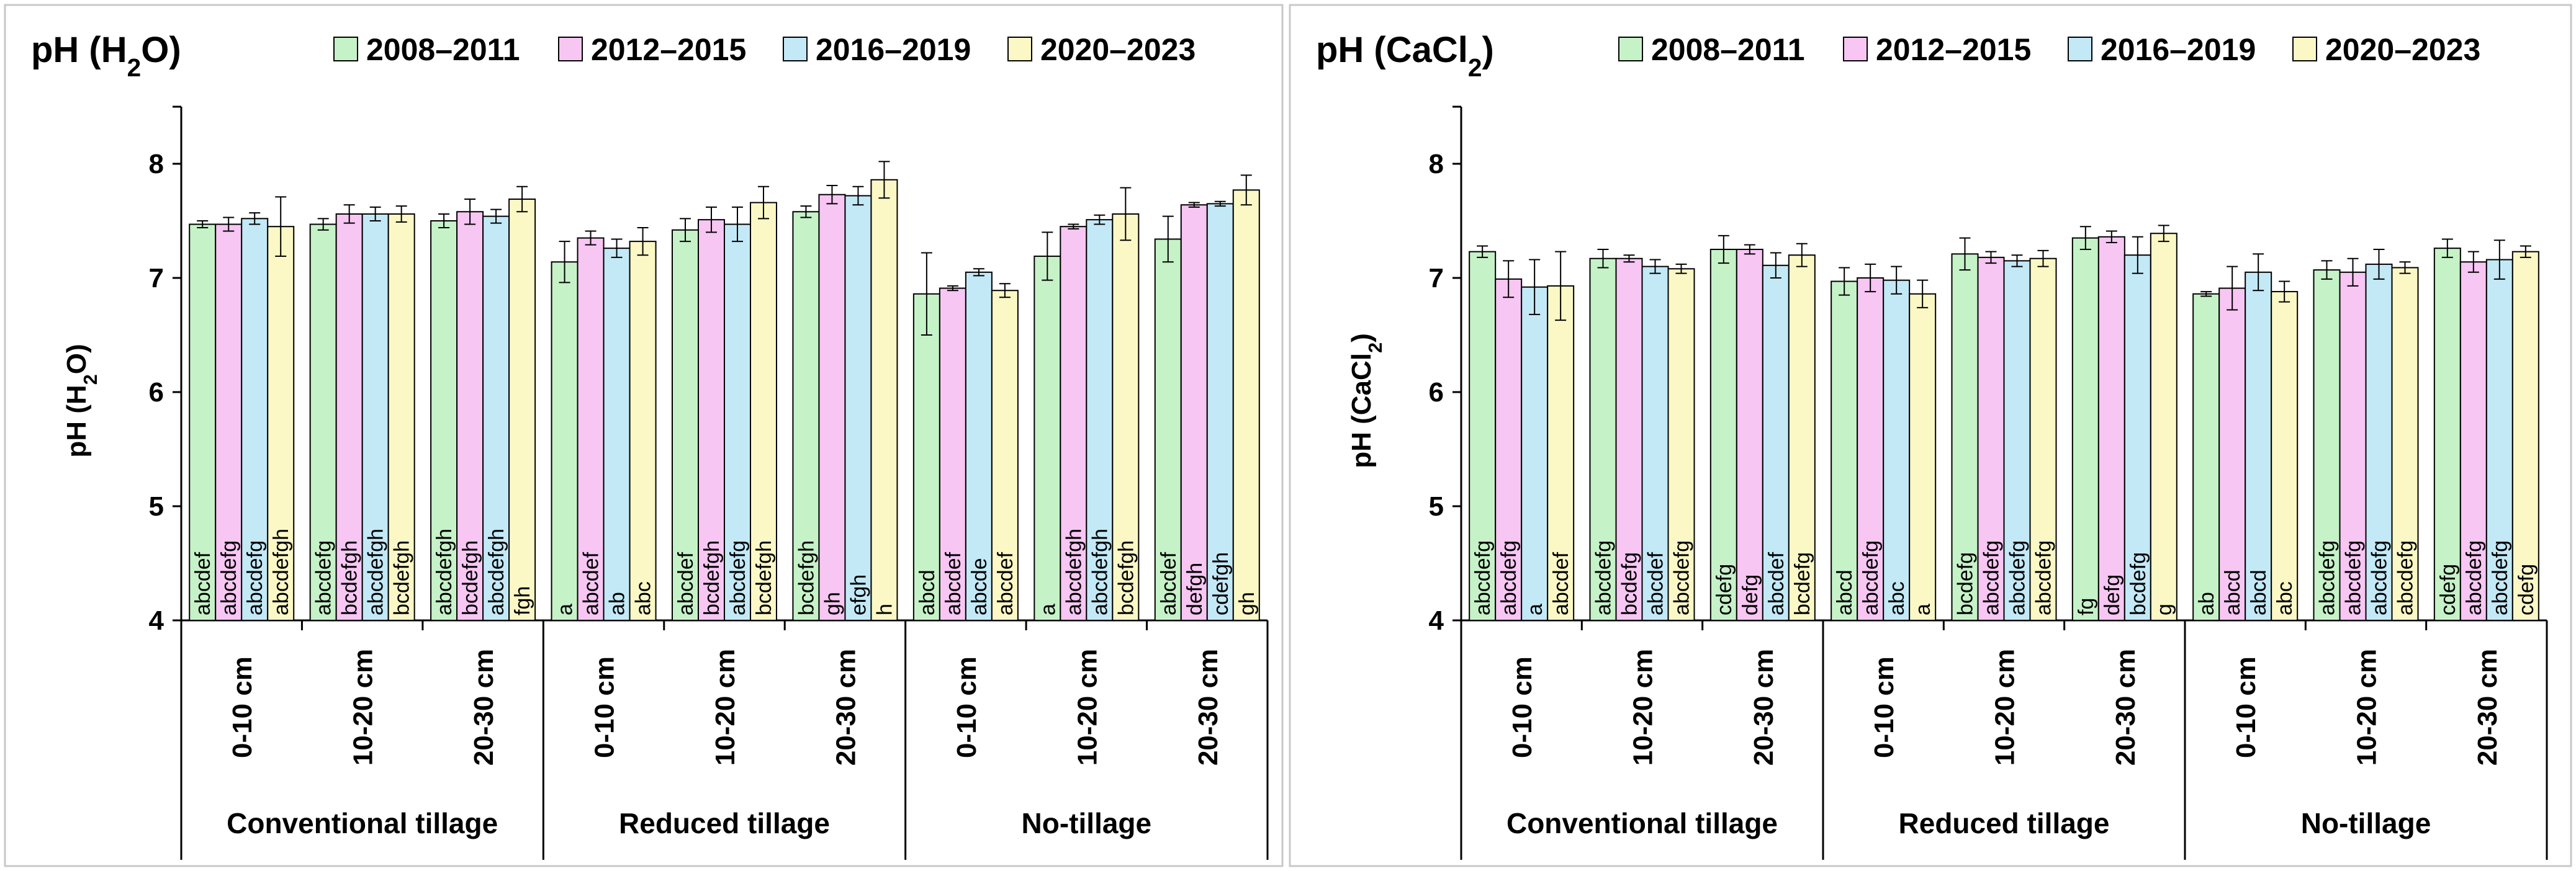 The height and width of the screenshot is (871, 2576). I want to click on significance-letters: gh, so click(832, 603).